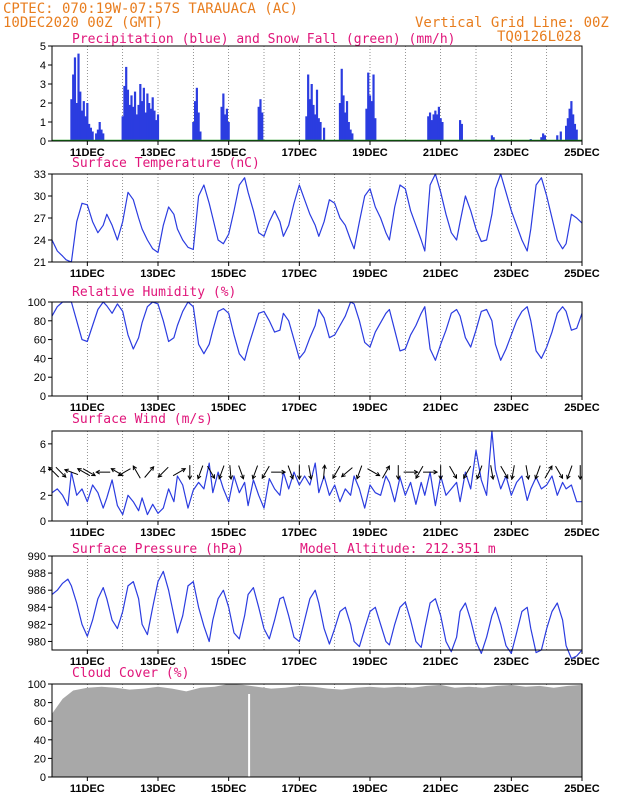  I want to click on y-tick-label: 100, so click(37, 685).